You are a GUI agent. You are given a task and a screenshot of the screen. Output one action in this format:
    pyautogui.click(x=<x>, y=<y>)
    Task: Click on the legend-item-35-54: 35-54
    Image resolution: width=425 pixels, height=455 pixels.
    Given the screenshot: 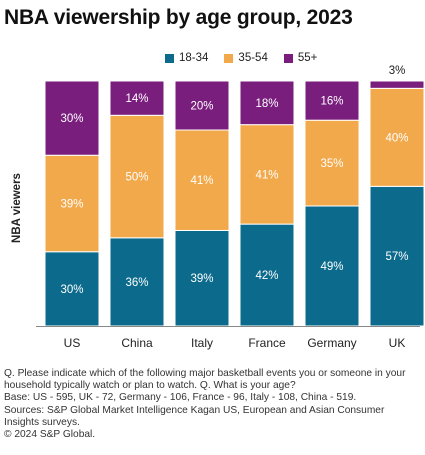 What is the action you would take?
    pyautogui.click(x=246, y=58)
    